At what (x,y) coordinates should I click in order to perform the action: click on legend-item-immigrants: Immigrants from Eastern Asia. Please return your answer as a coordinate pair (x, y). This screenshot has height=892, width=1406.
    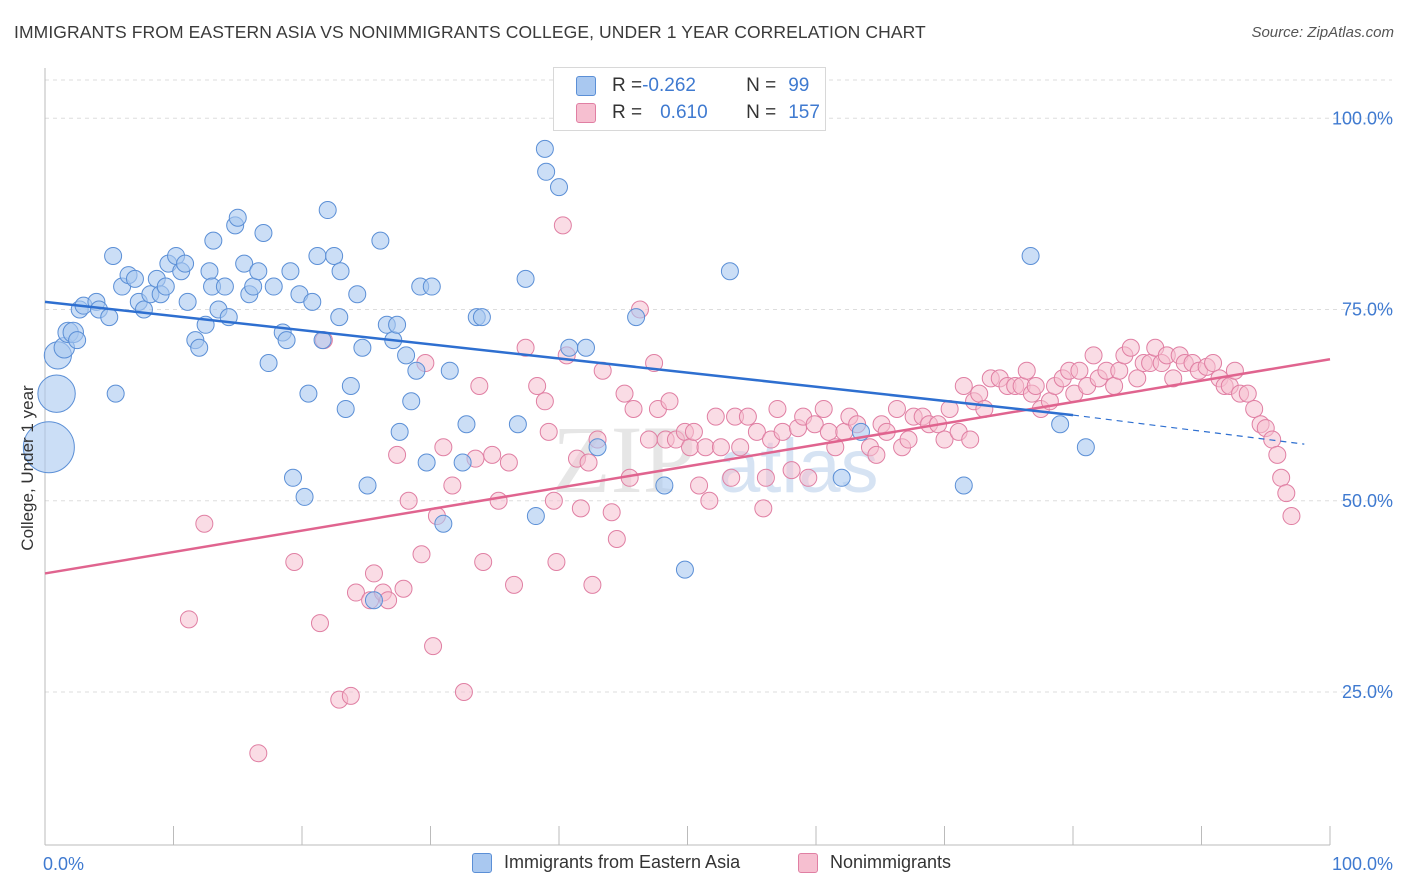
    Looking at the image, I should click on (606, 862).